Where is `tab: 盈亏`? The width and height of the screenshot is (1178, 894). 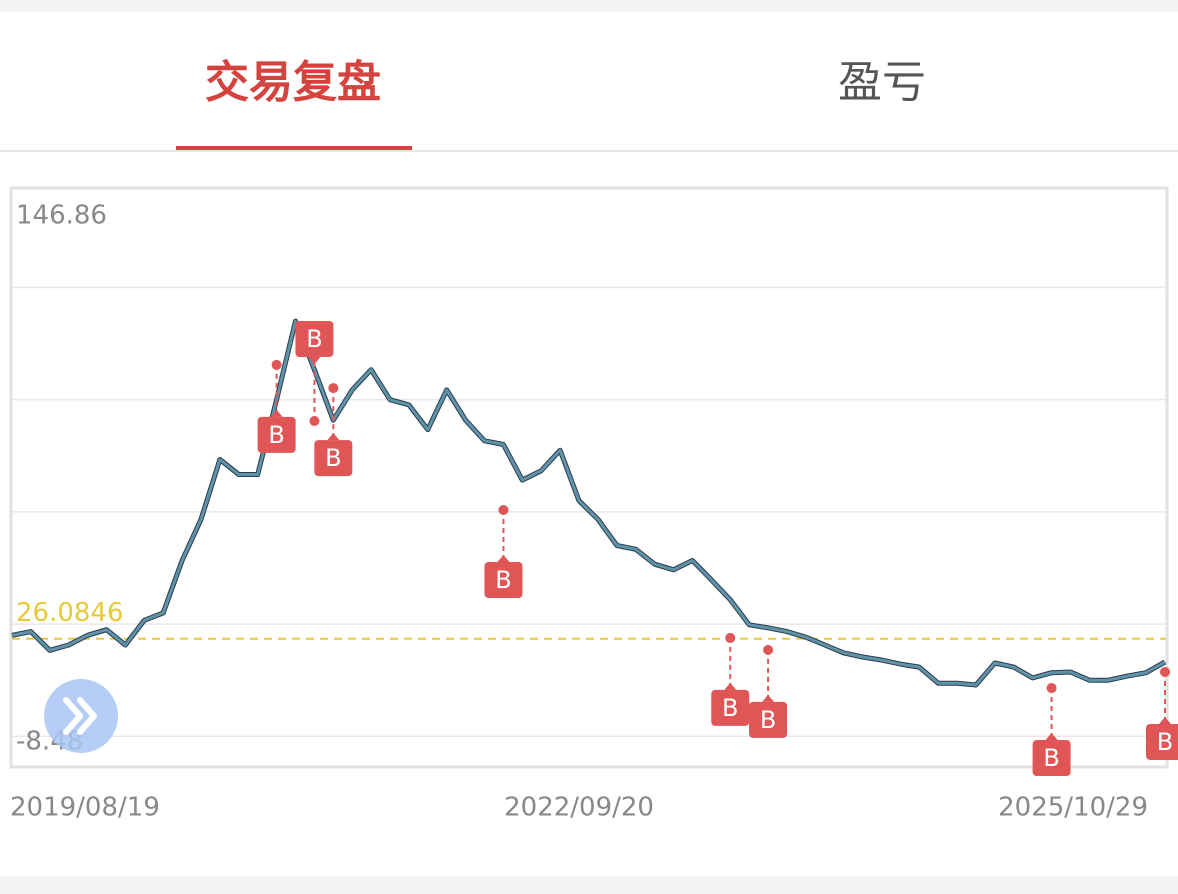 tab: 盈亏 is located at coordinates (882, 82).